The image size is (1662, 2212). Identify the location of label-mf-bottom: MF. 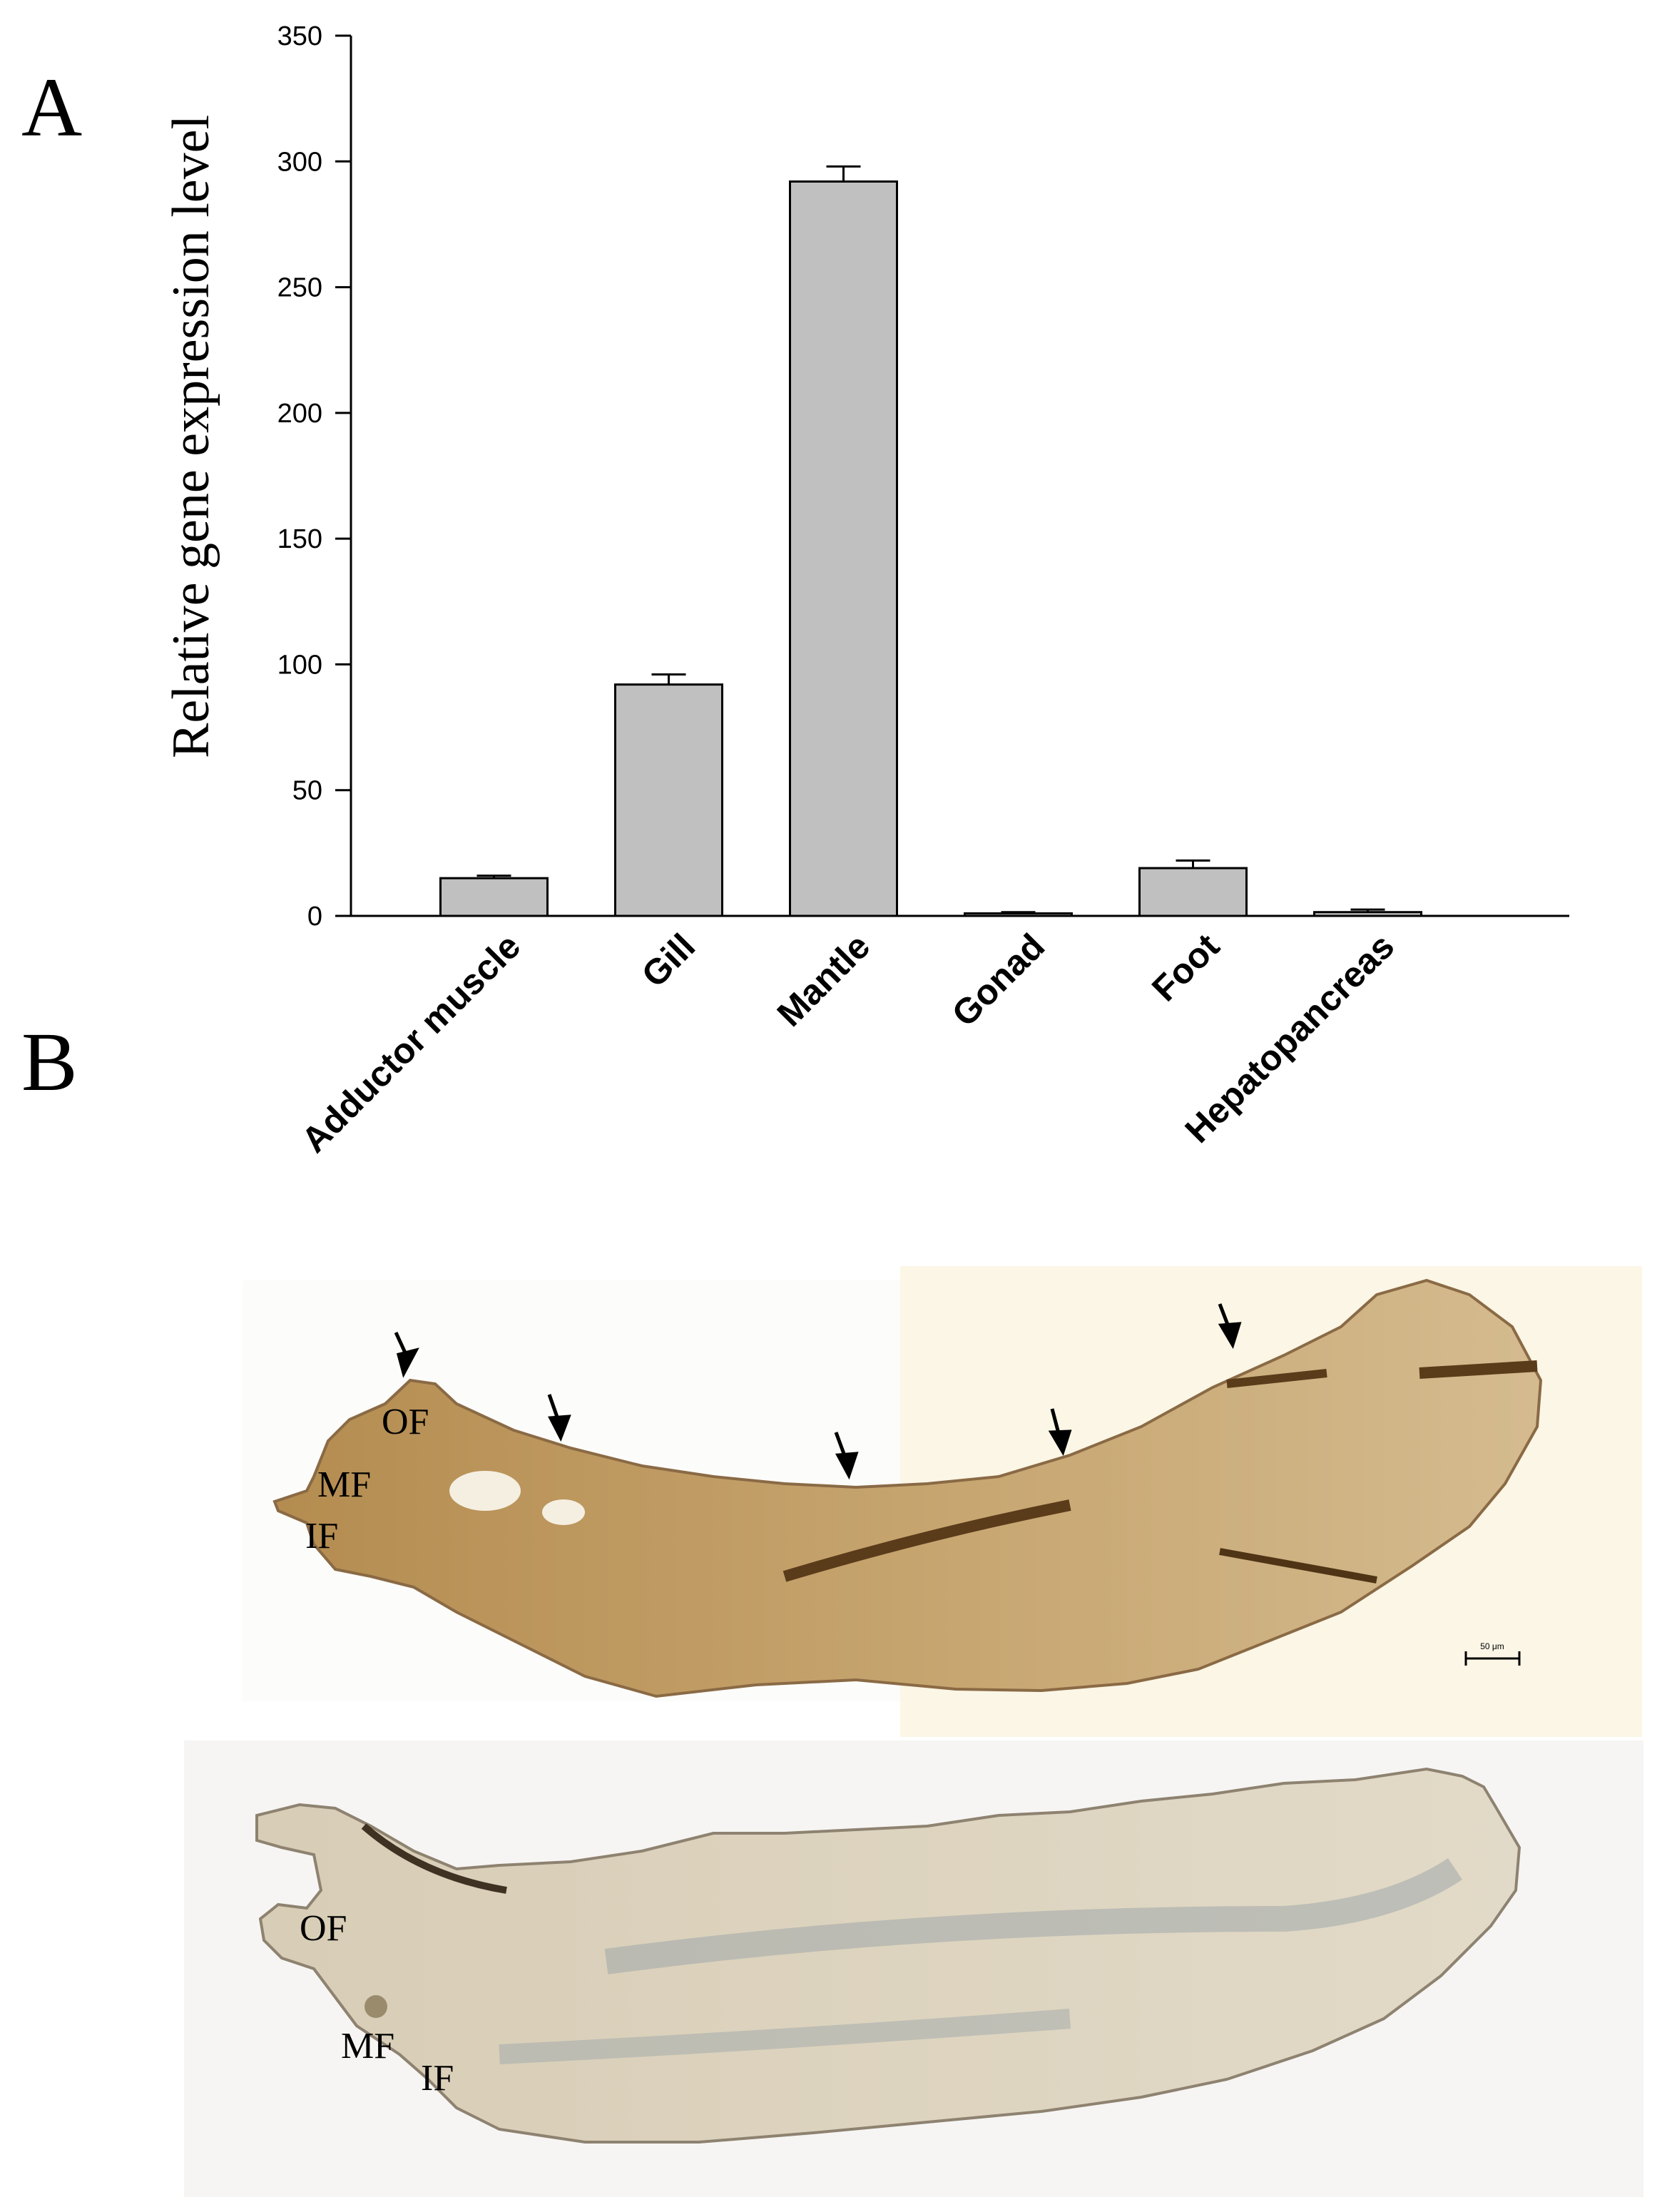
(367, 2046).